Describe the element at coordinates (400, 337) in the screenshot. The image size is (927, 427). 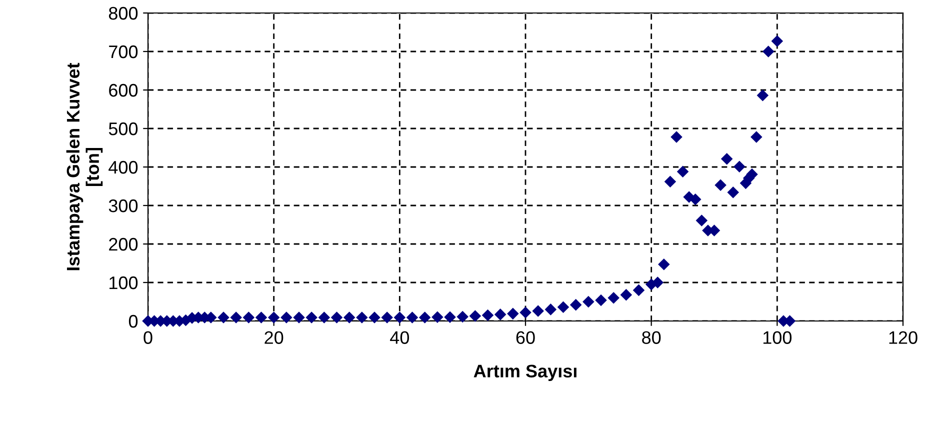
I see `x-tick-label: 40` at that location.